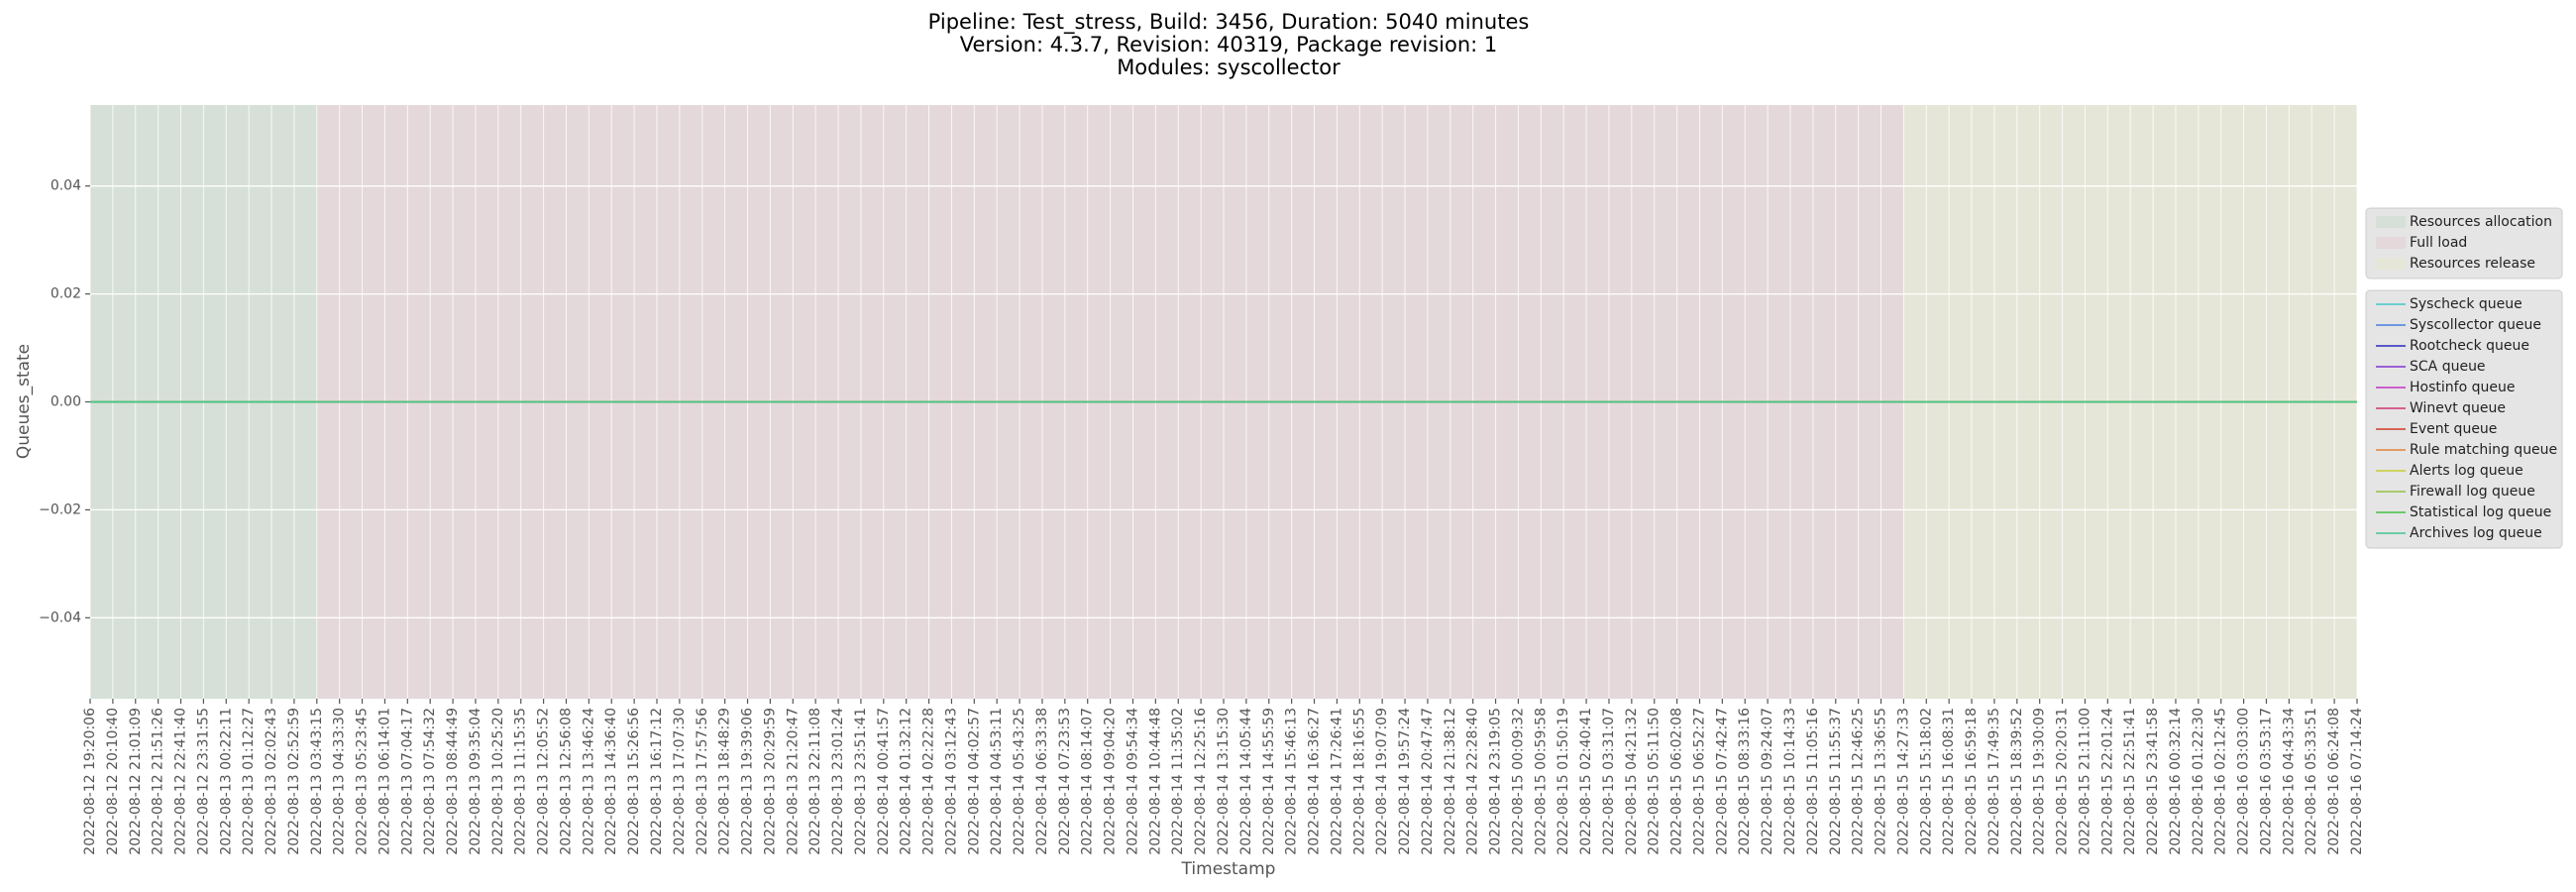  I want to click on x-tick-label: 2022-08-14 11:35:02, so click(1178, 782).